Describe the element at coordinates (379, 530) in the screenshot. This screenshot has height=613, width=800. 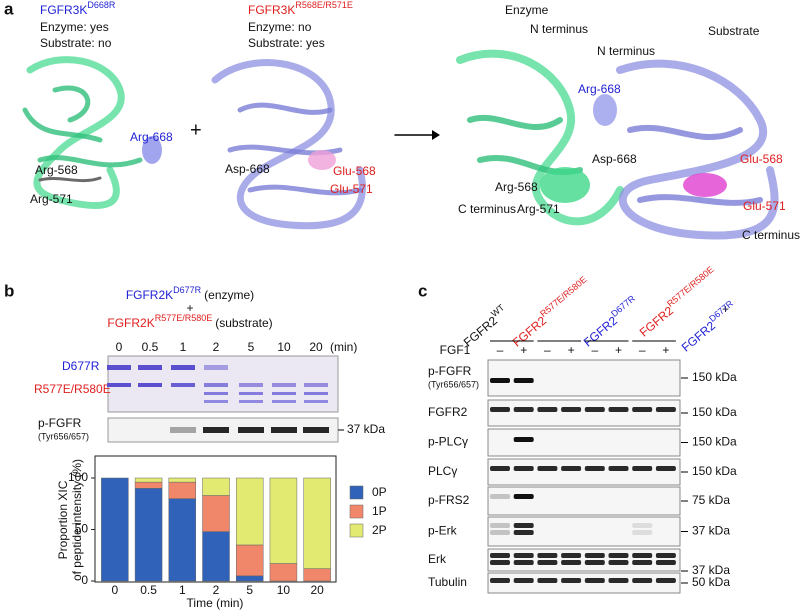
I see `legend-label: 2P` at that location.